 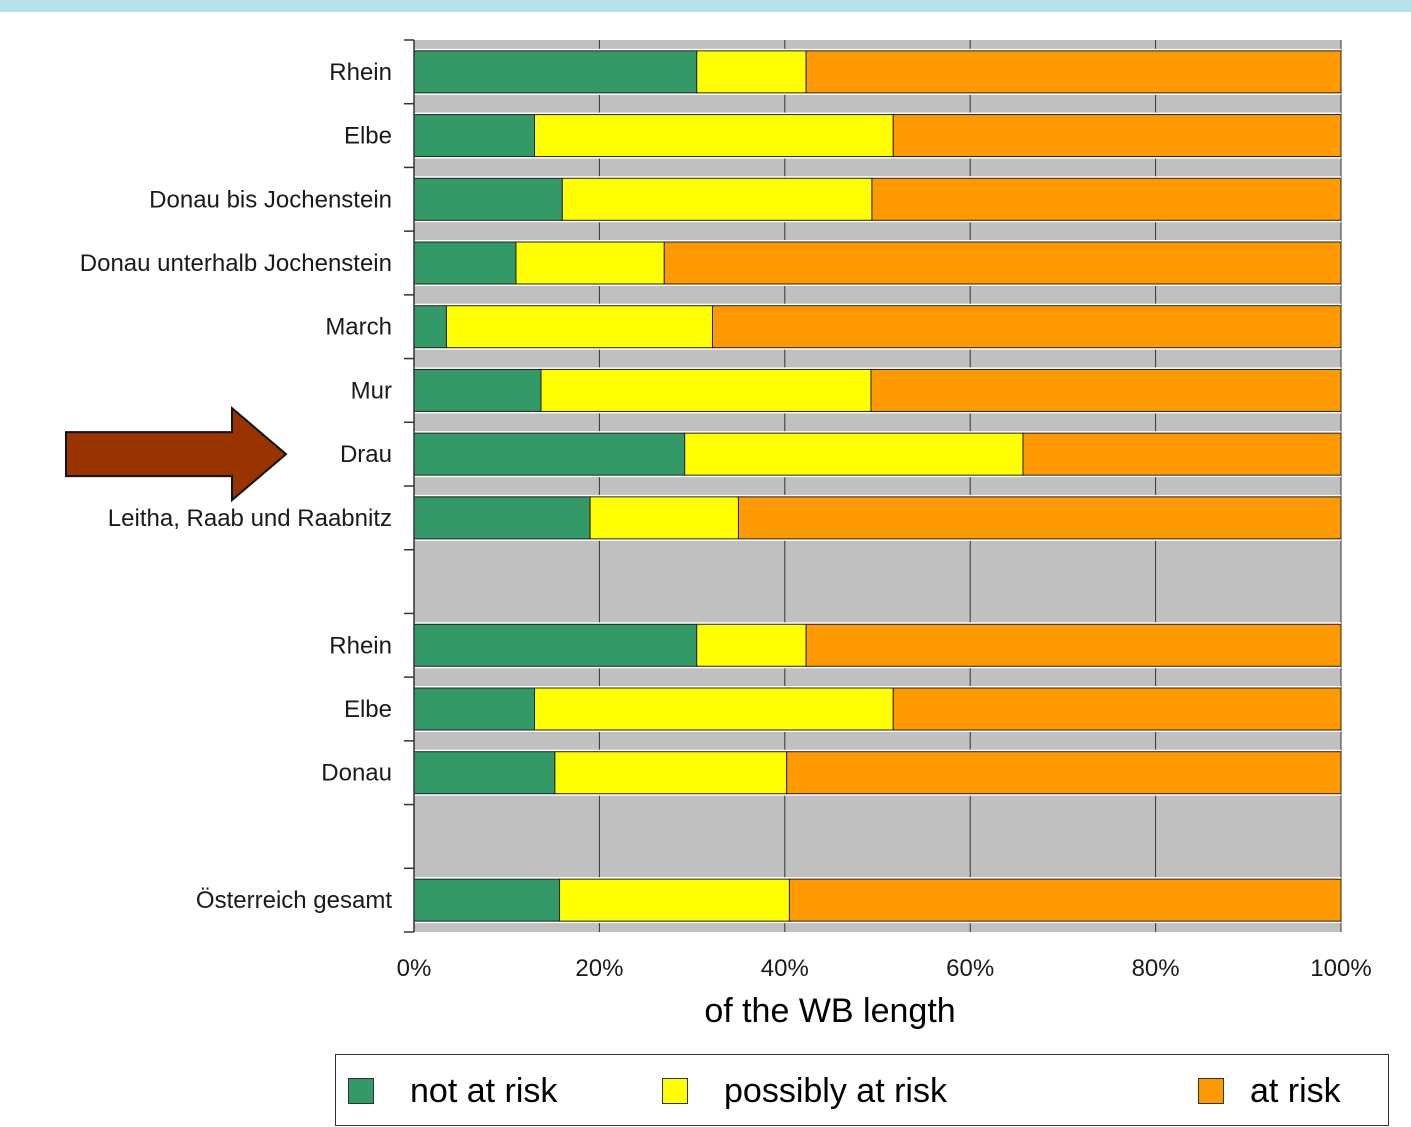 What do you see at coordinates (1211, 1091) in the screenshot?
I see `legend-swatch-at-risk` at bounding box center [1211, 1091].